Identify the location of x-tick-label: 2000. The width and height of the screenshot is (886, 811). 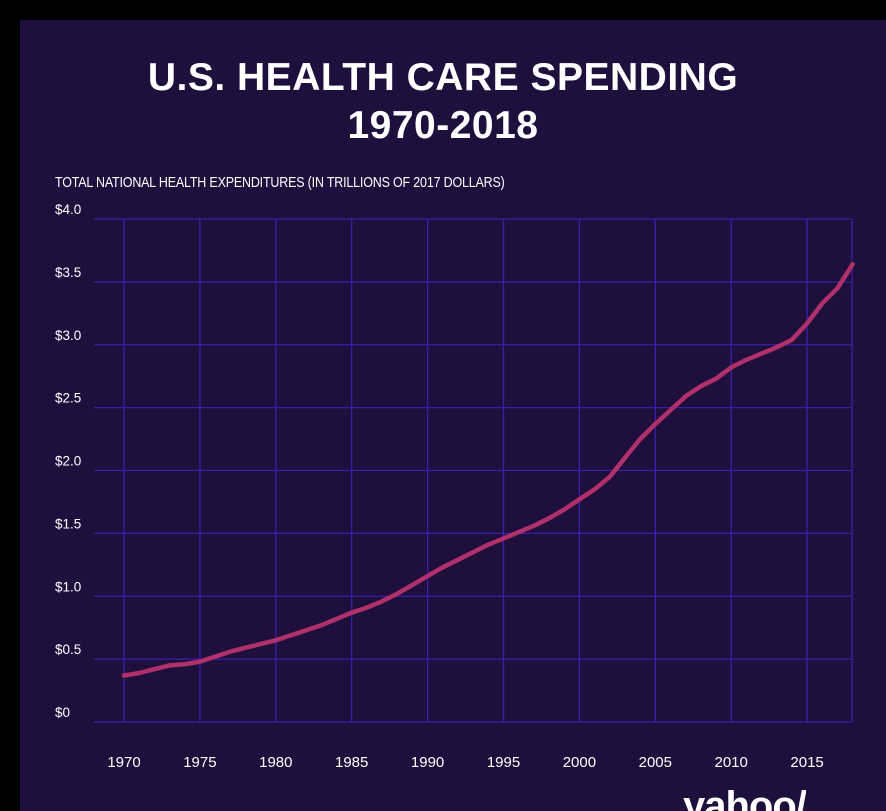
(579, 762).